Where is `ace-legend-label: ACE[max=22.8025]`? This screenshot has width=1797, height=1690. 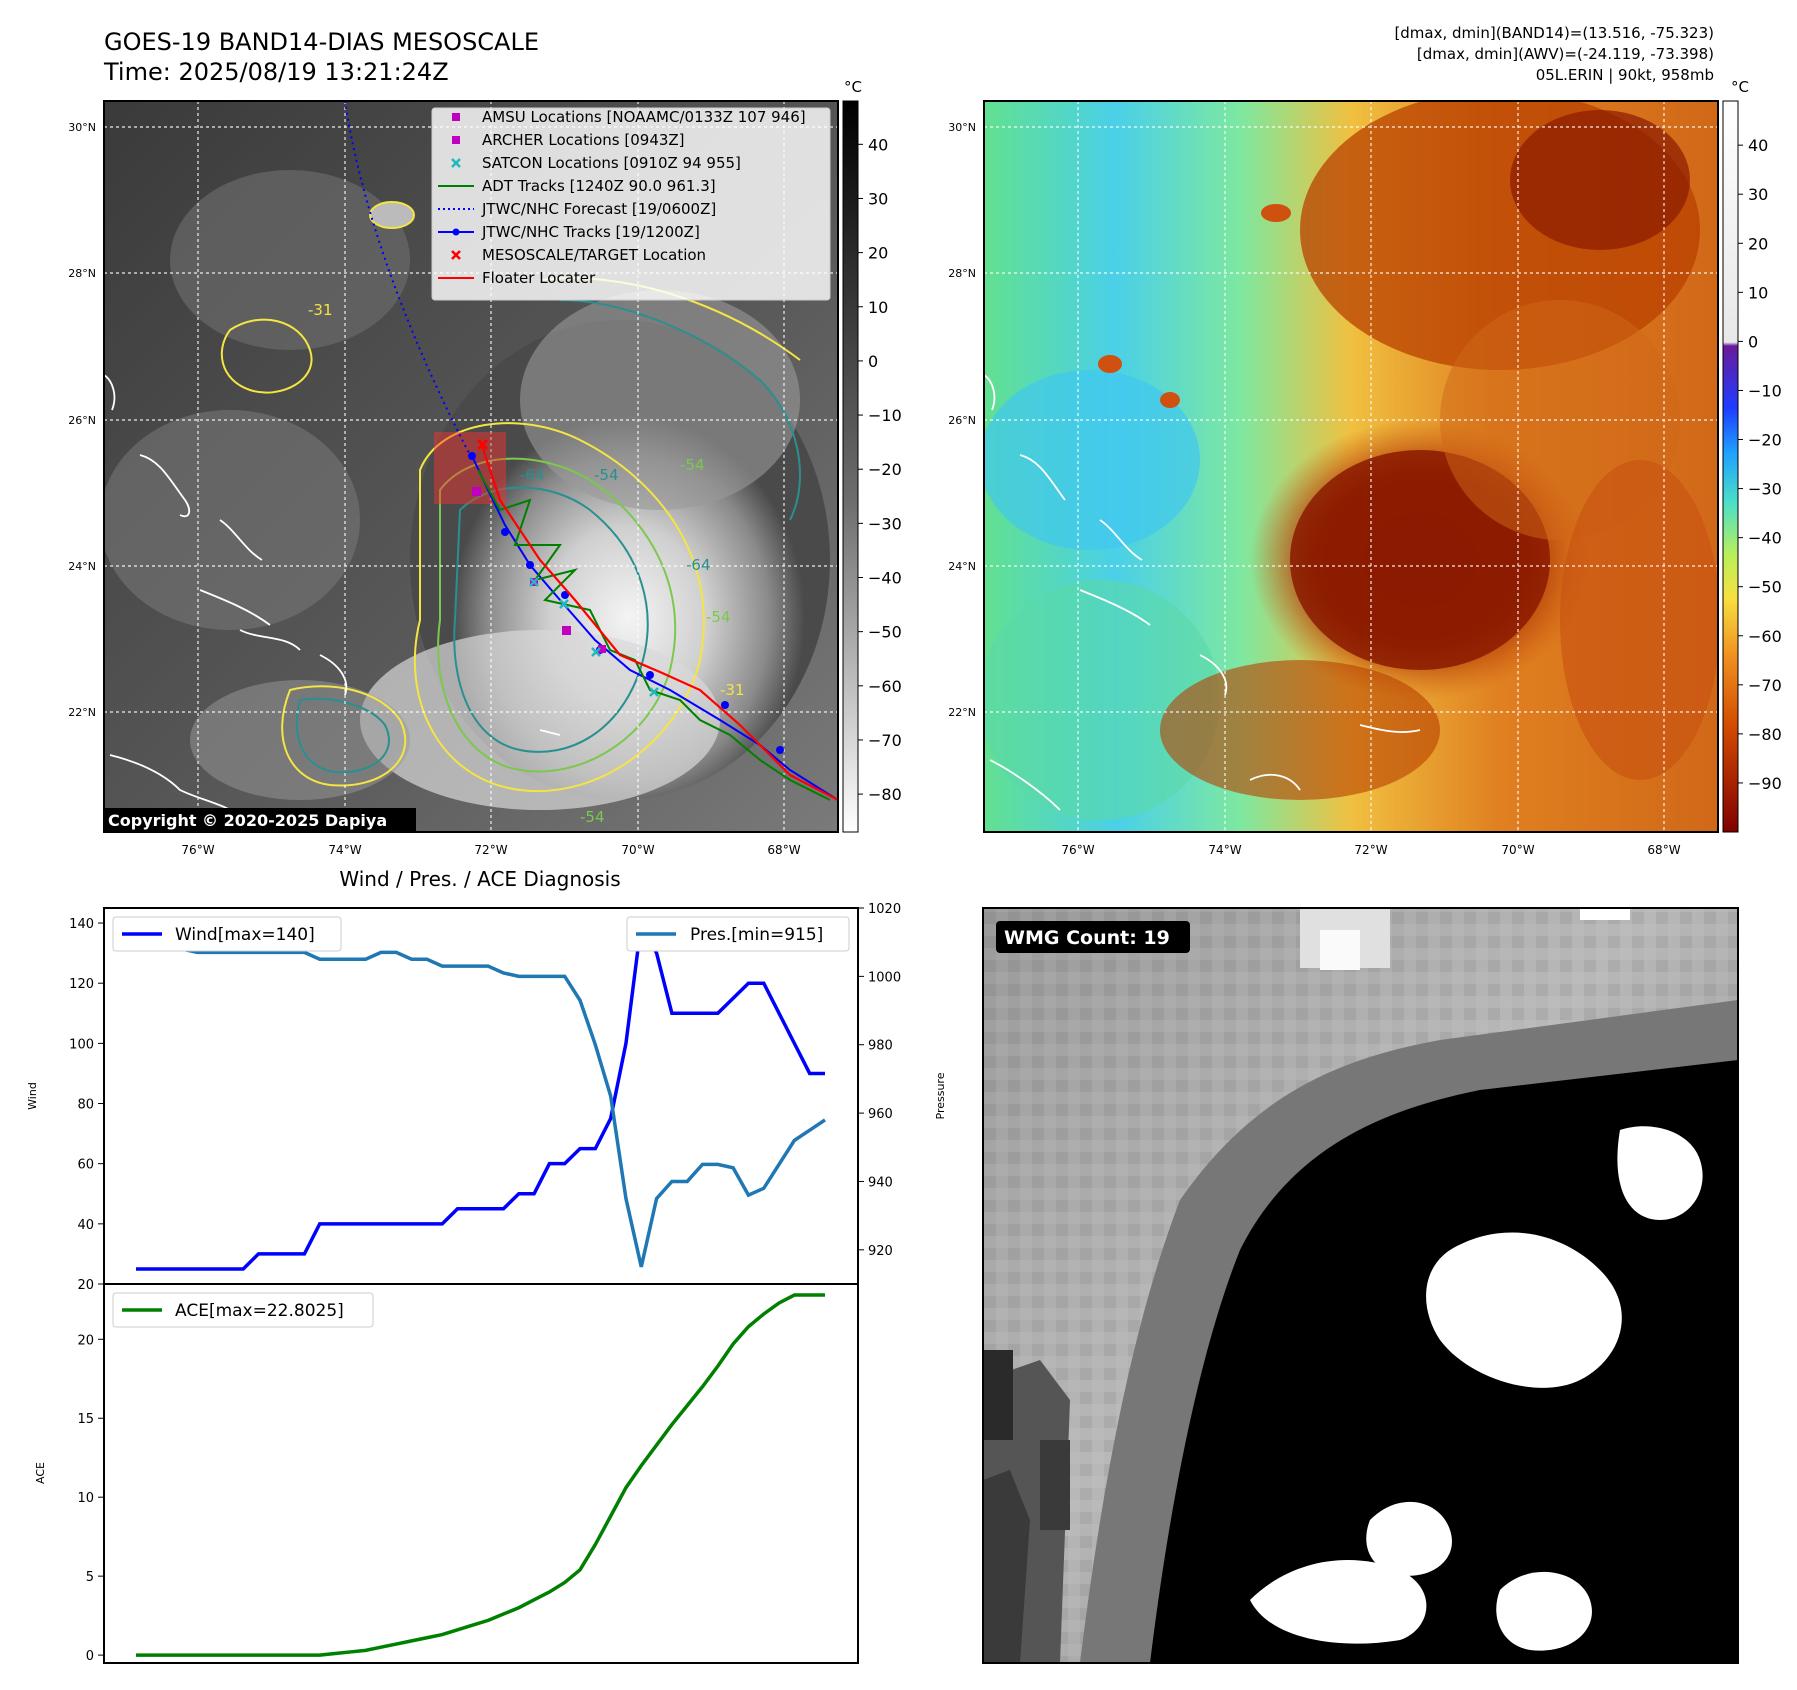 ace-legend-label: ACE[max=22.8025] is located at coordinates (259, 1311).